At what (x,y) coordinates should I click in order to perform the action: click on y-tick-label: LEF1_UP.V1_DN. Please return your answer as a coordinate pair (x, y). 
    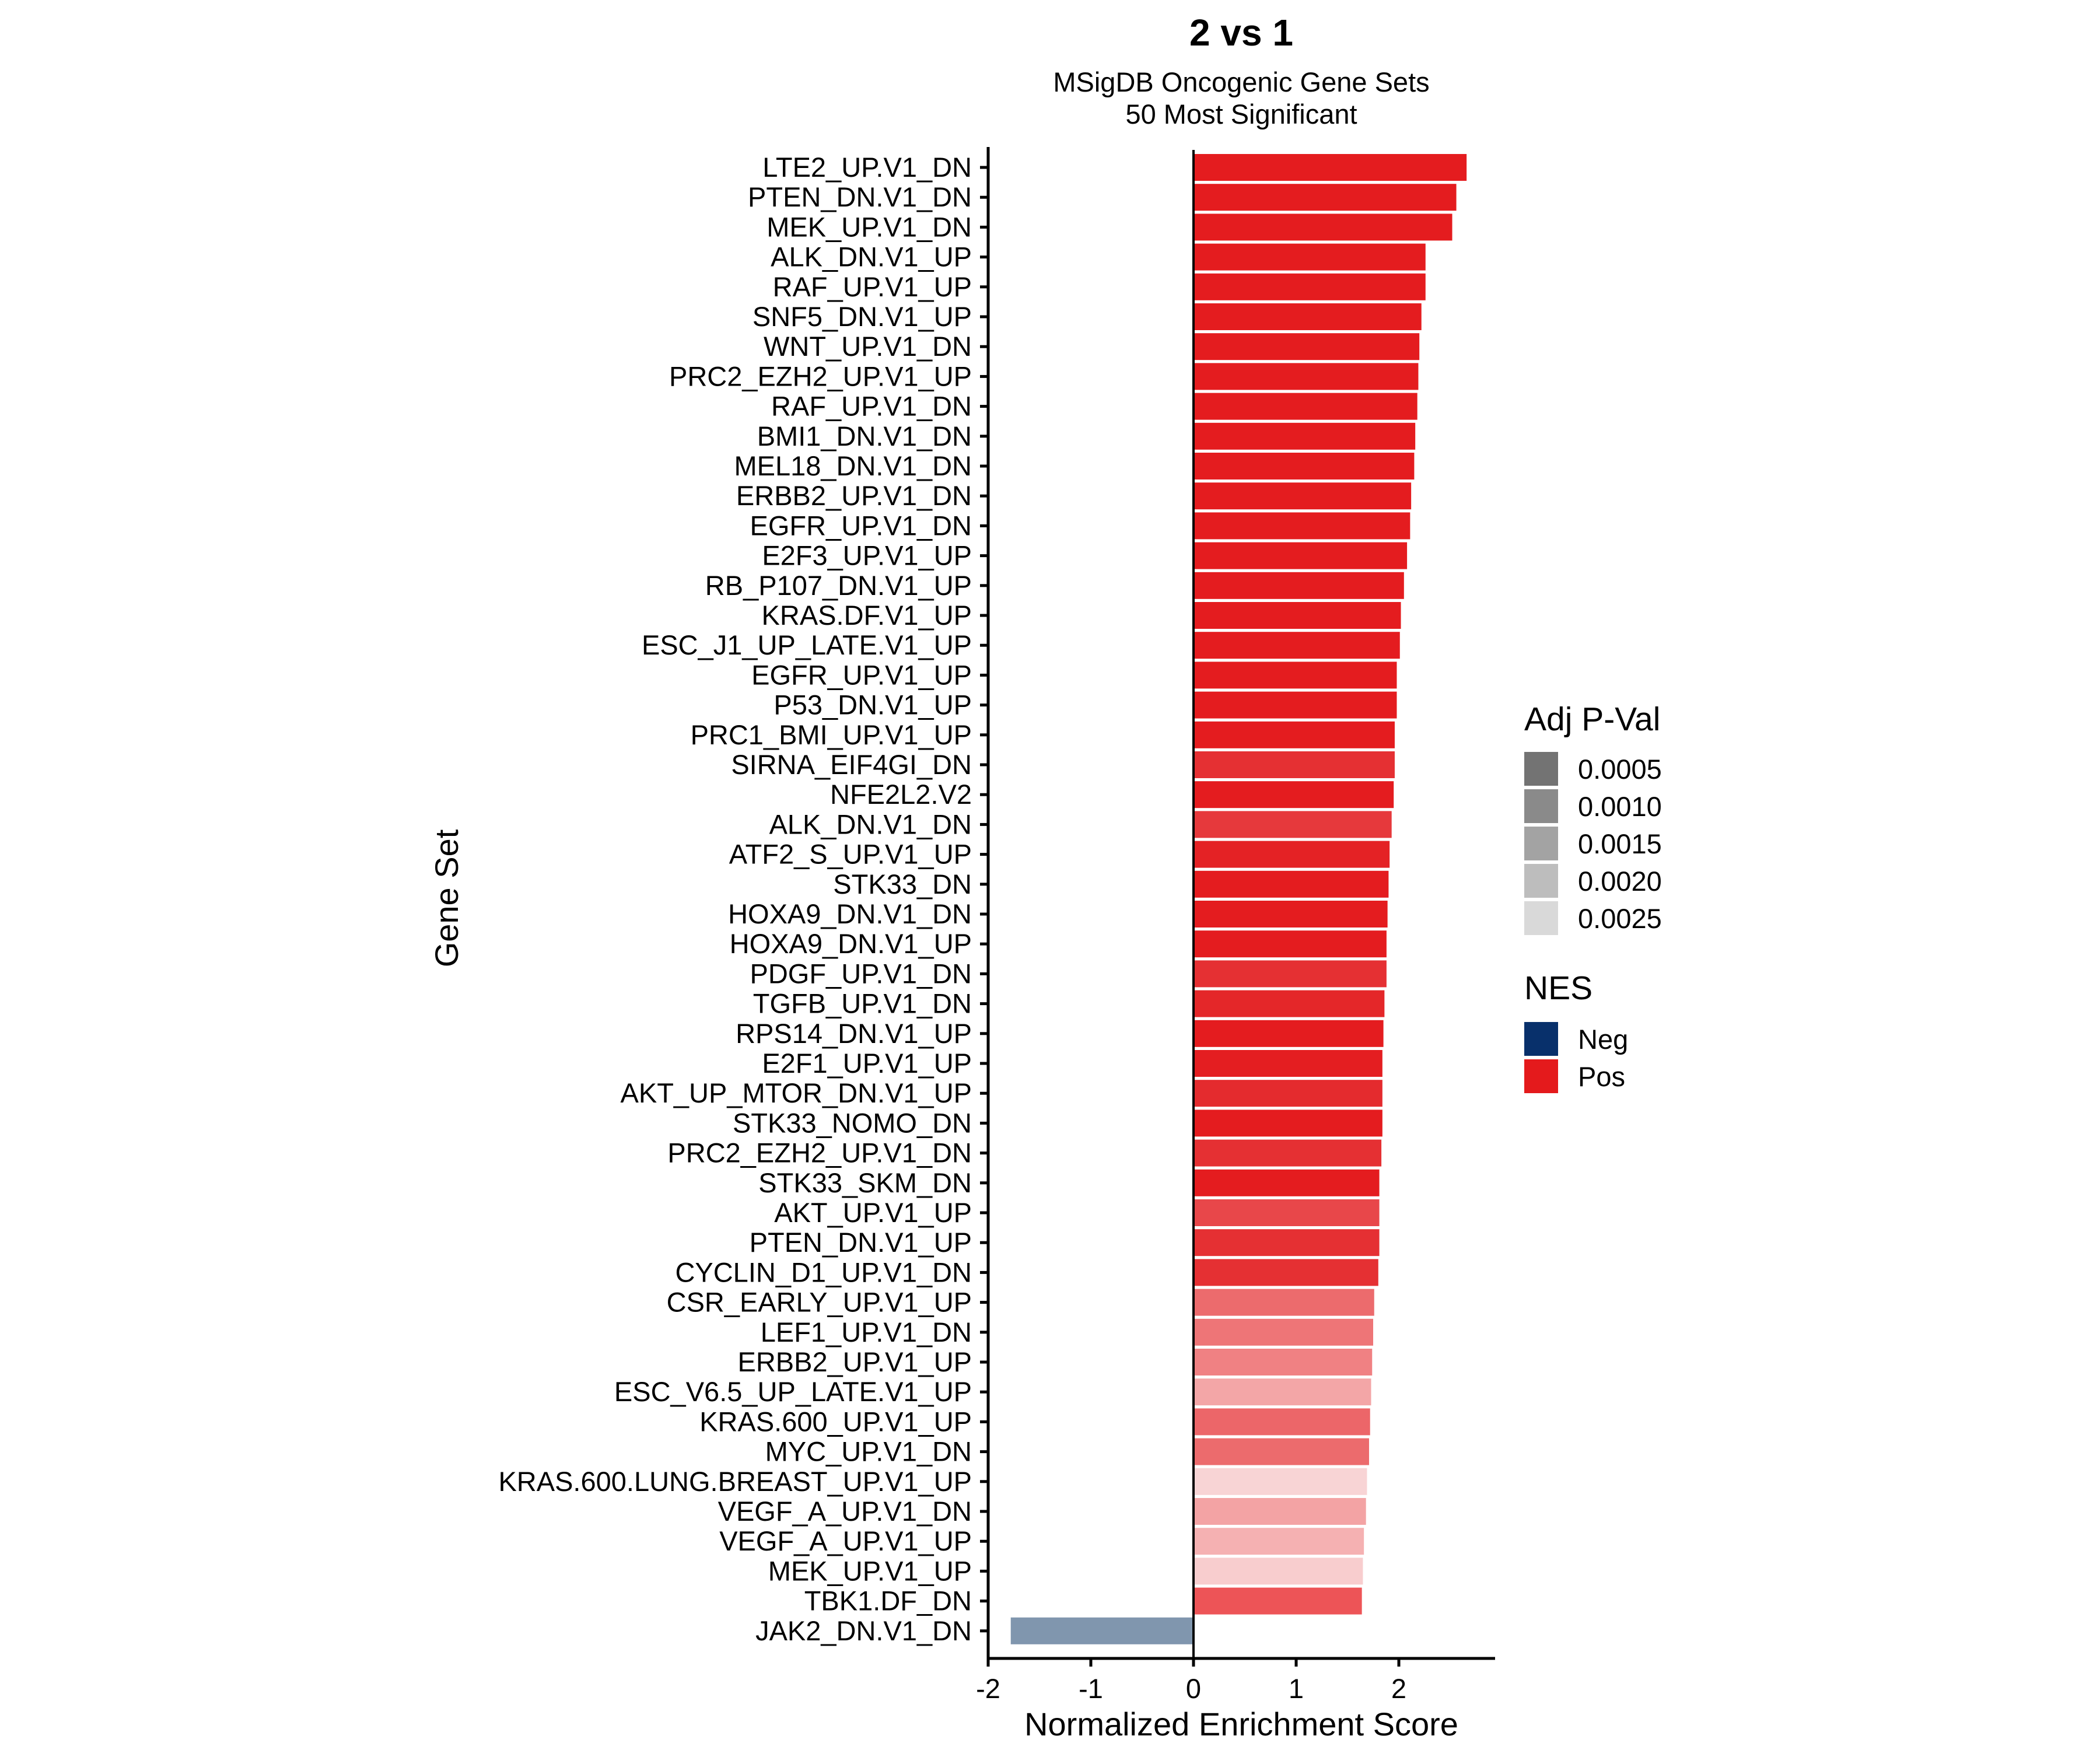
    Looking at the image, I should click on (866, 1332).